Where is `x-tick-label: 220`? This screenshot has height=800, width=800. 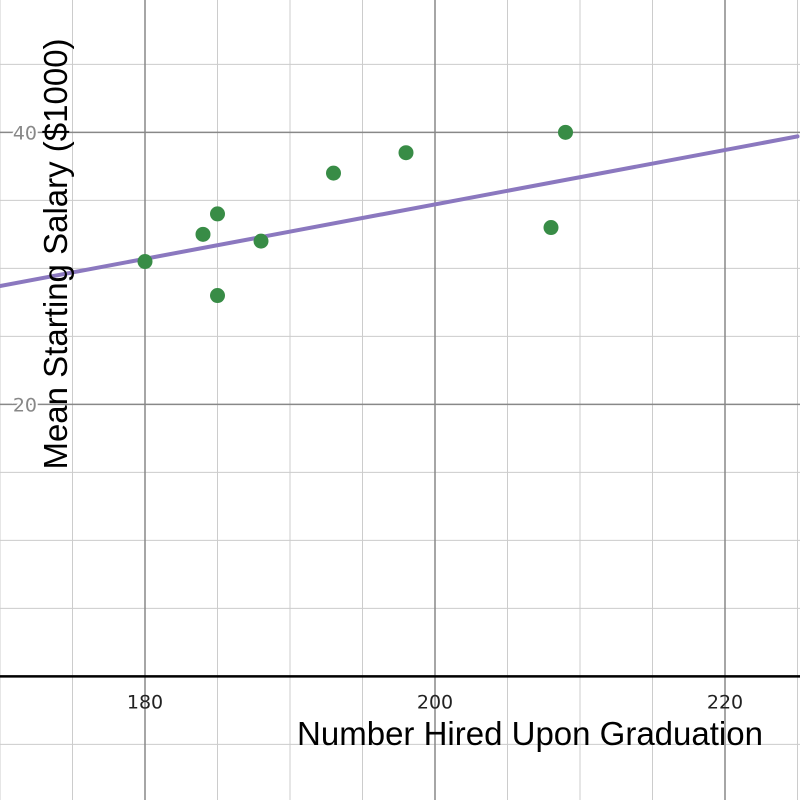
x-tick-label: 220 is located at coordinates (725, 702).